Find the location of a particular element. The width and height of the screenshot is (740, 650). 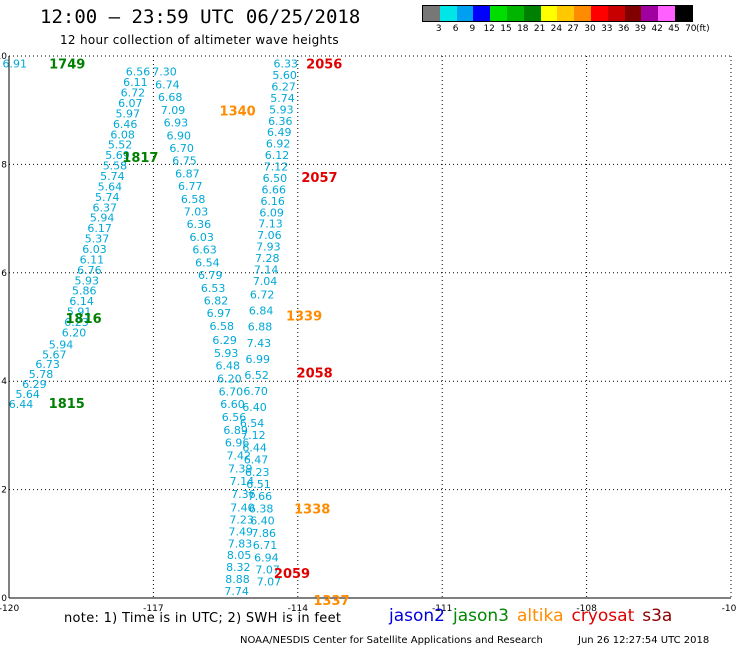

wave-height-color-legend: 3 6 9 12 15 18 21 24 27 30 33 36 39 42 45 70 (ft) is located at coordinates (566, 20).